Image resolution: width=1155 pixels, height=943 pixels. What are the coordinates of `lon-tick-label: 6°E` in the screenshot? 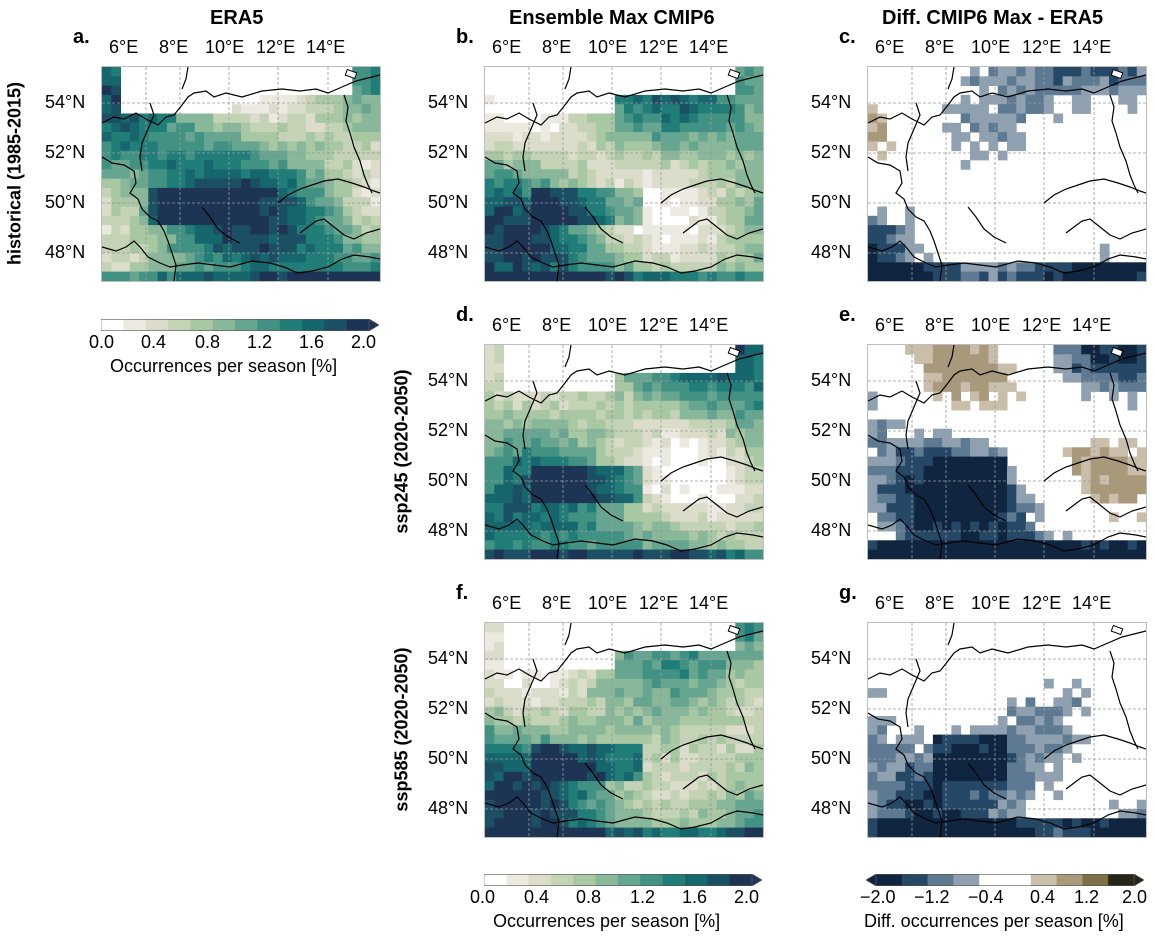 It's located at (507, 603).